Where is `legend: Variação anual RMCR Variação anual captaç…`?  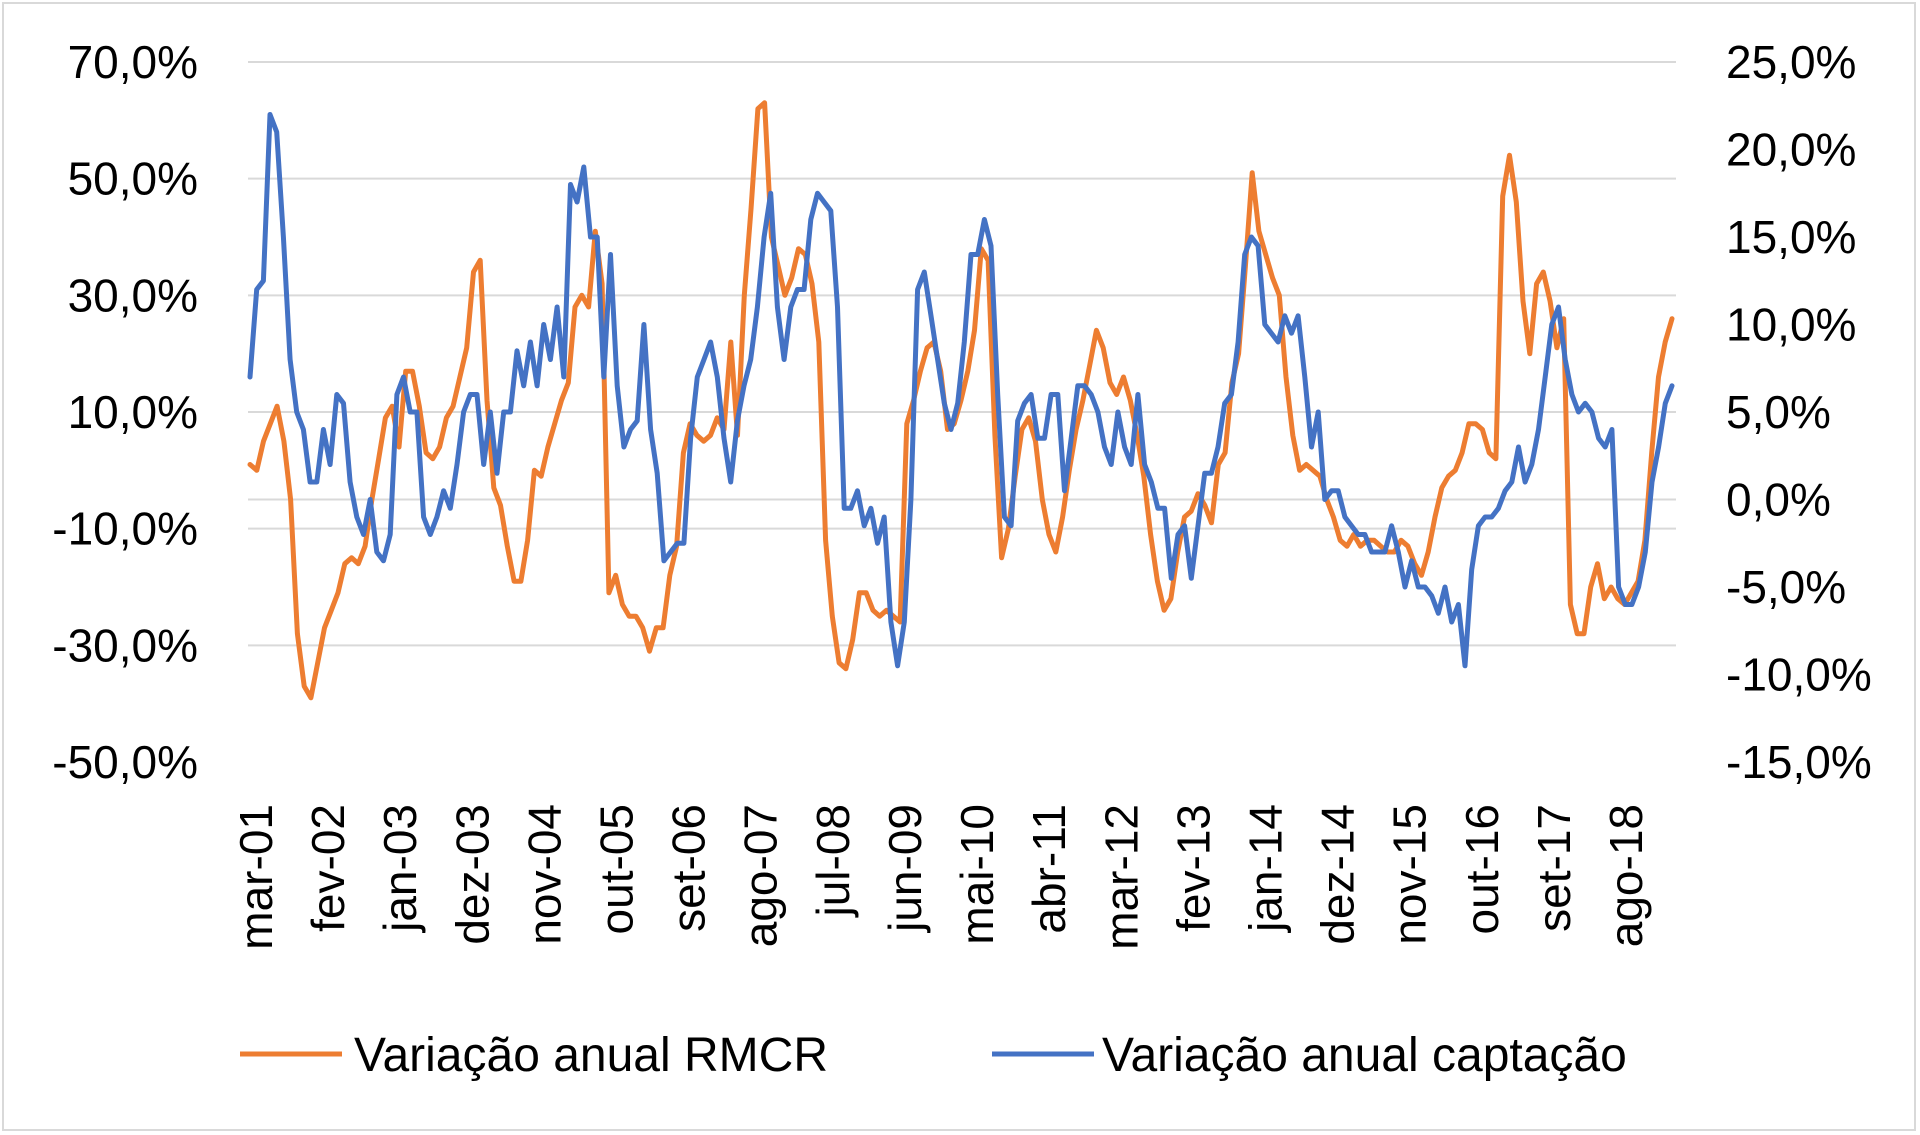
legend: Variação anual RMCR Variação anual captaç… is located at coordinates (933, 1055).